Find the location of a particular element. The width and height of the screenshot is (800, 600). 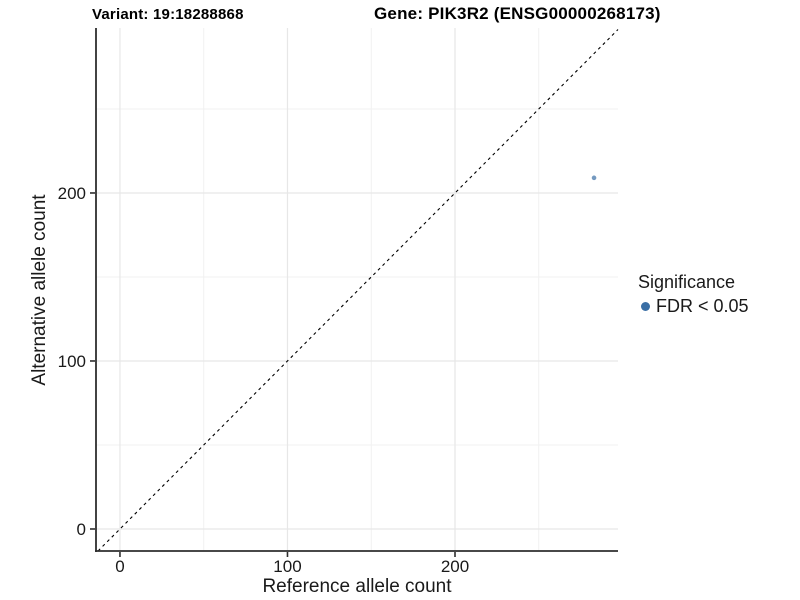

legend-item: FDR < 0.05 is located at coordinates (693, 306).